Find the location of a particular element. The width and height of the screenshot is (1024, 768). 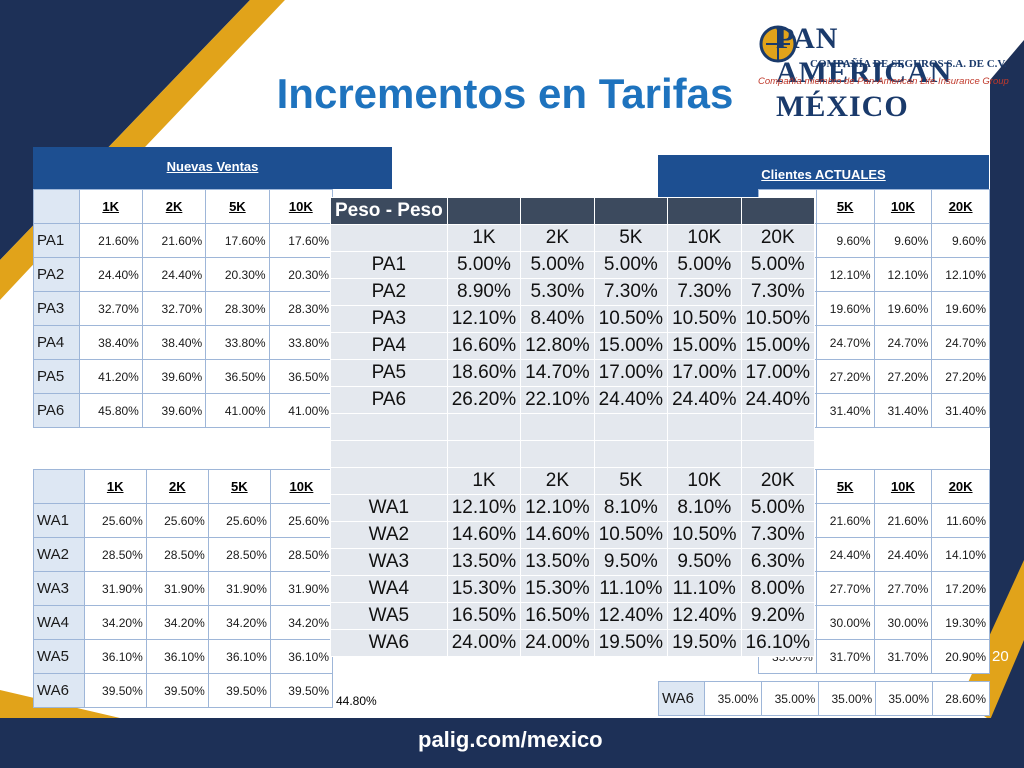

page-title: Incrementos en Tarifas is located at coordinates (505, 93).